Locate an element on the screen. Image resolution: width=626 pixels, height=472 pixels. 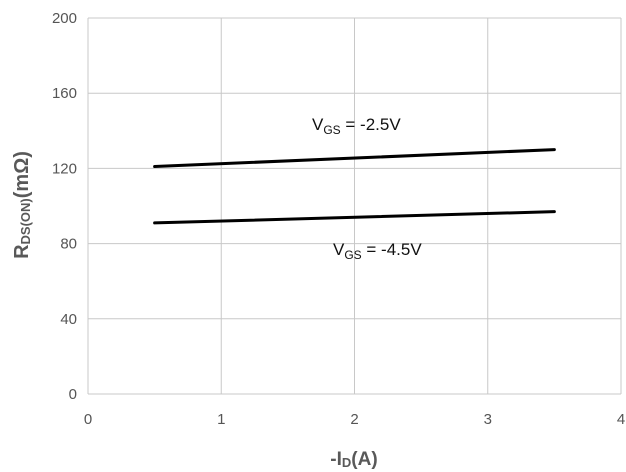
annotation-vgs-2-5-sub: GS is located at coordinates (331, 130).